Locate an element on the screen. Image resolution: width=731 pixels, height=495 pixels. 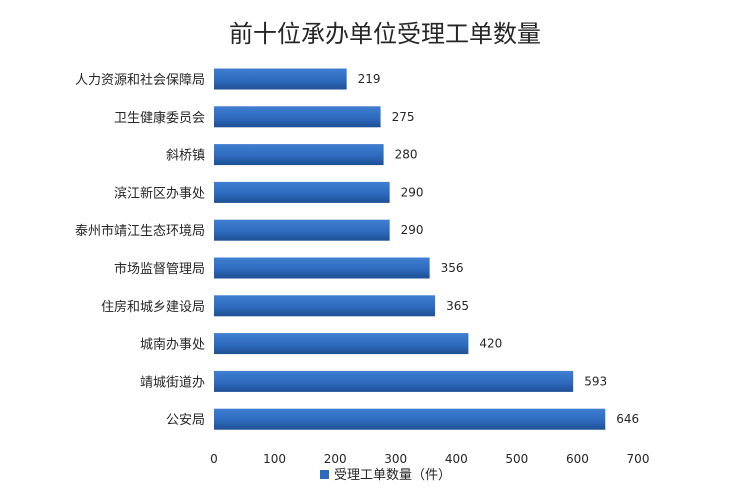
category-label: 靖城街道办 is located at coordinates (172, 382).